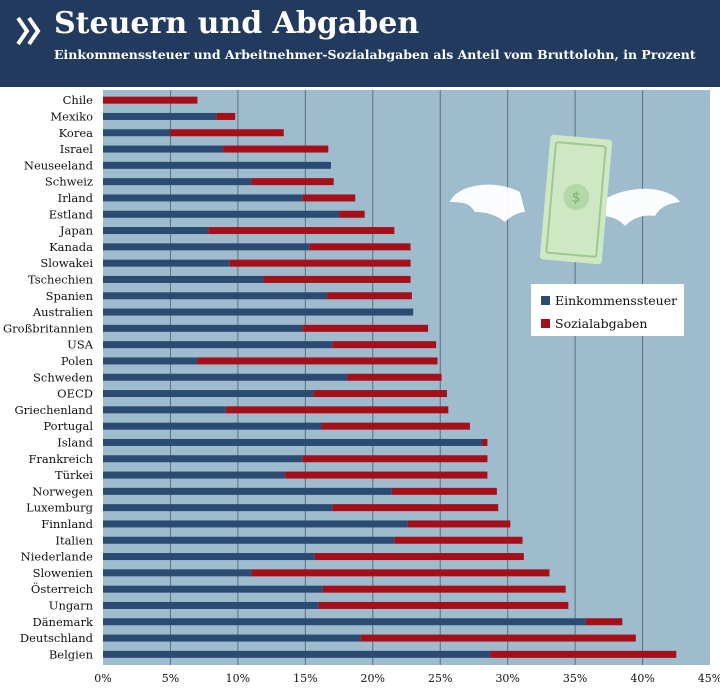  Describe the element at coordinates (62, 589) in the screenshot. I see `category-label-osterreich: Österreich` at that location.